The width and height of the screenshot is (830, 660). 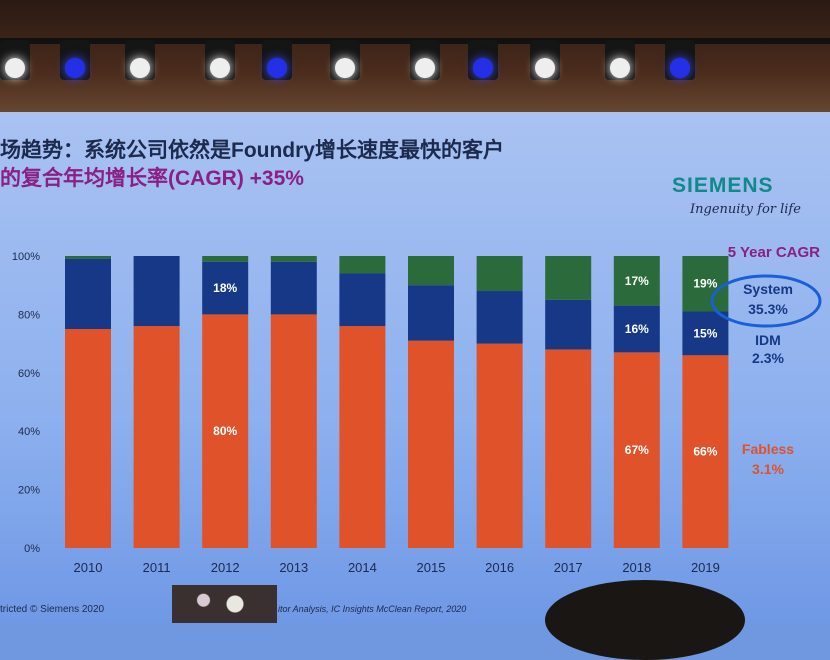 What do you see at coordinates (745, 209) in the screenshot?
I see `logo-tagline: Ingenuity for life` at bounding box center [745, 209].